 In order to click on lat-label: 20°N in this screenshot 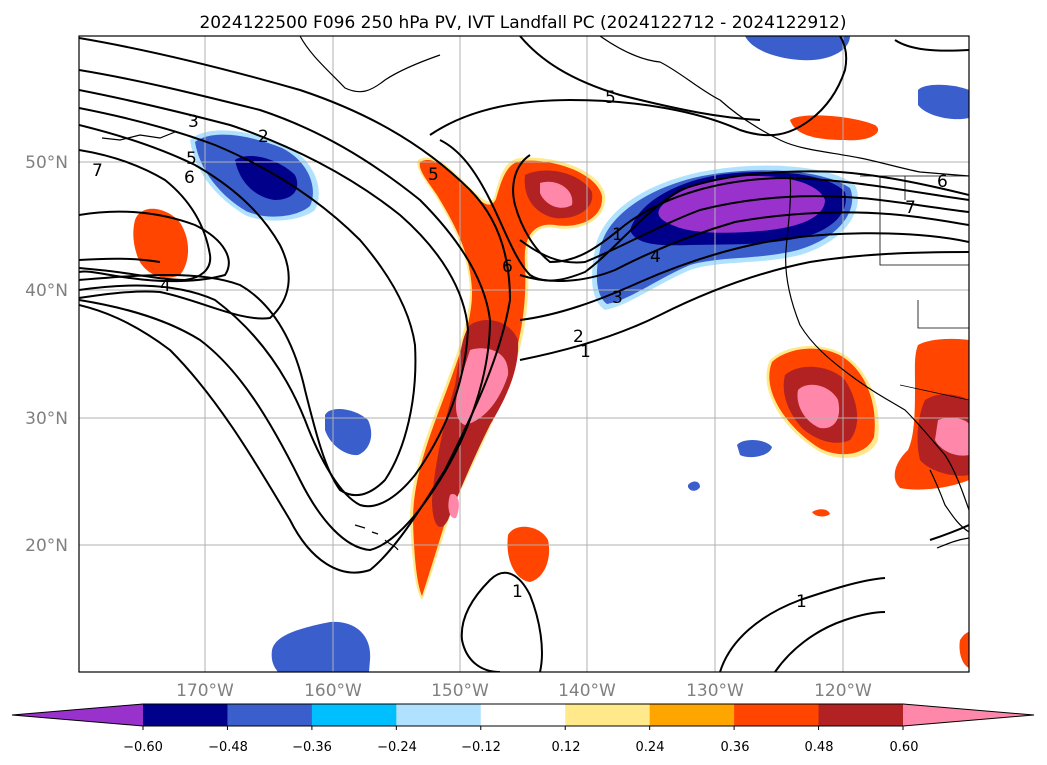, I will do `click(46, 546)`.